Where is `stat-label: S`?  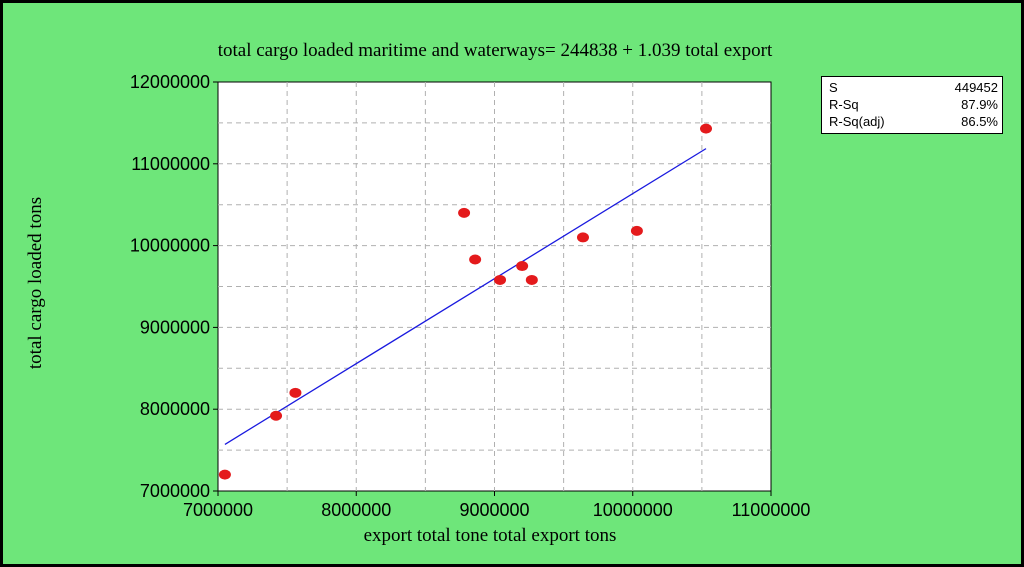 stat-label: S is located at coordinates (833, 87).